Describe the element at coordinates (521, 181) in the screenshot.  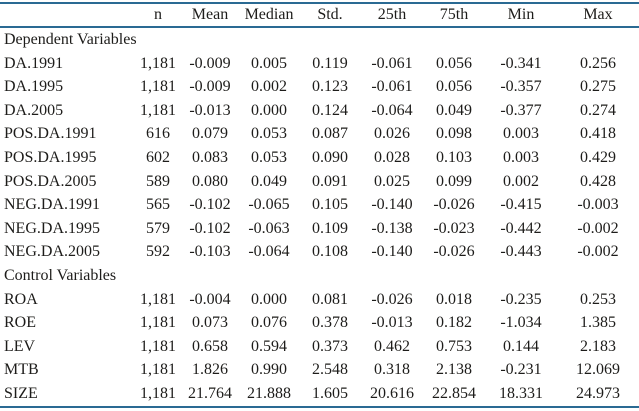
I see `cell-value: 0.002` at that location.